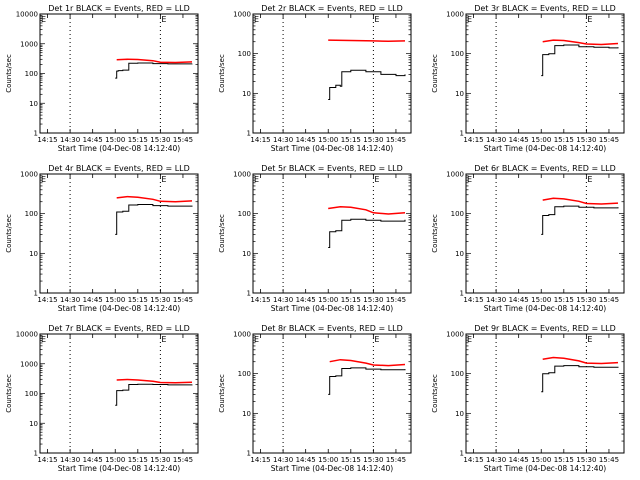 The width and height of the screenshot is (640, 480). What do you see at coordinates (119, 8) in the screenshot?
I see `chart-title: Det 1r BLACK = Events, RED = LLD` at bounding box center [119, 8].